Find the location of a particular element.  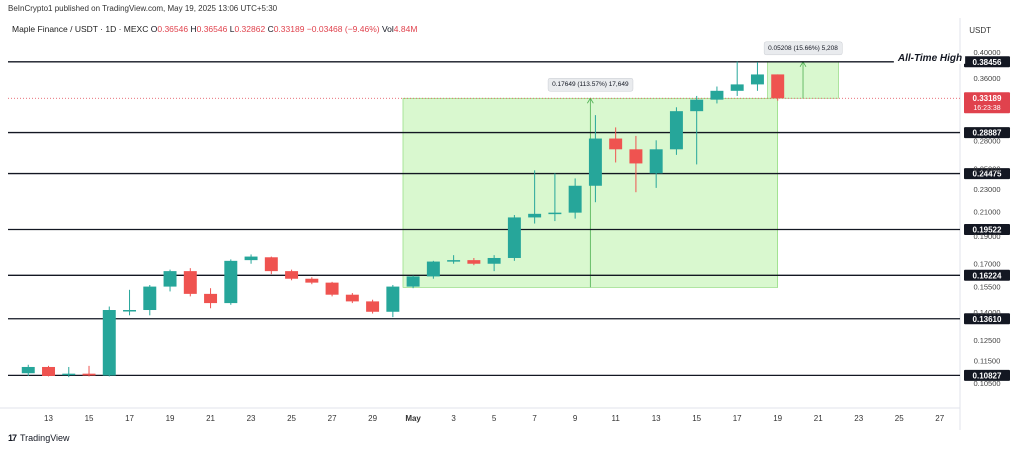

level-price-label-3: 0.19522 is located at coordinates (987, 230).